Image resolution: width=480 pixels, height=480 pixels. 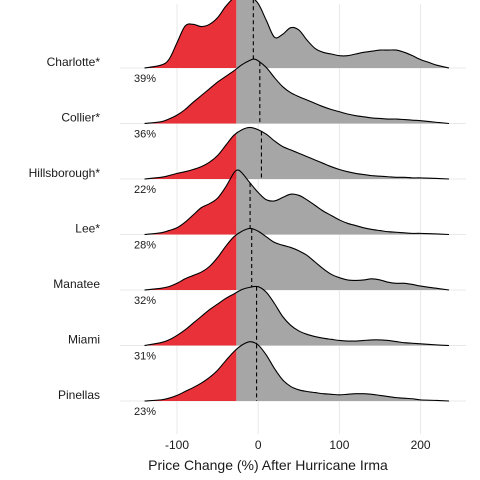 I want to click on county-label-4: Manatee, so click(x=76, y=284).